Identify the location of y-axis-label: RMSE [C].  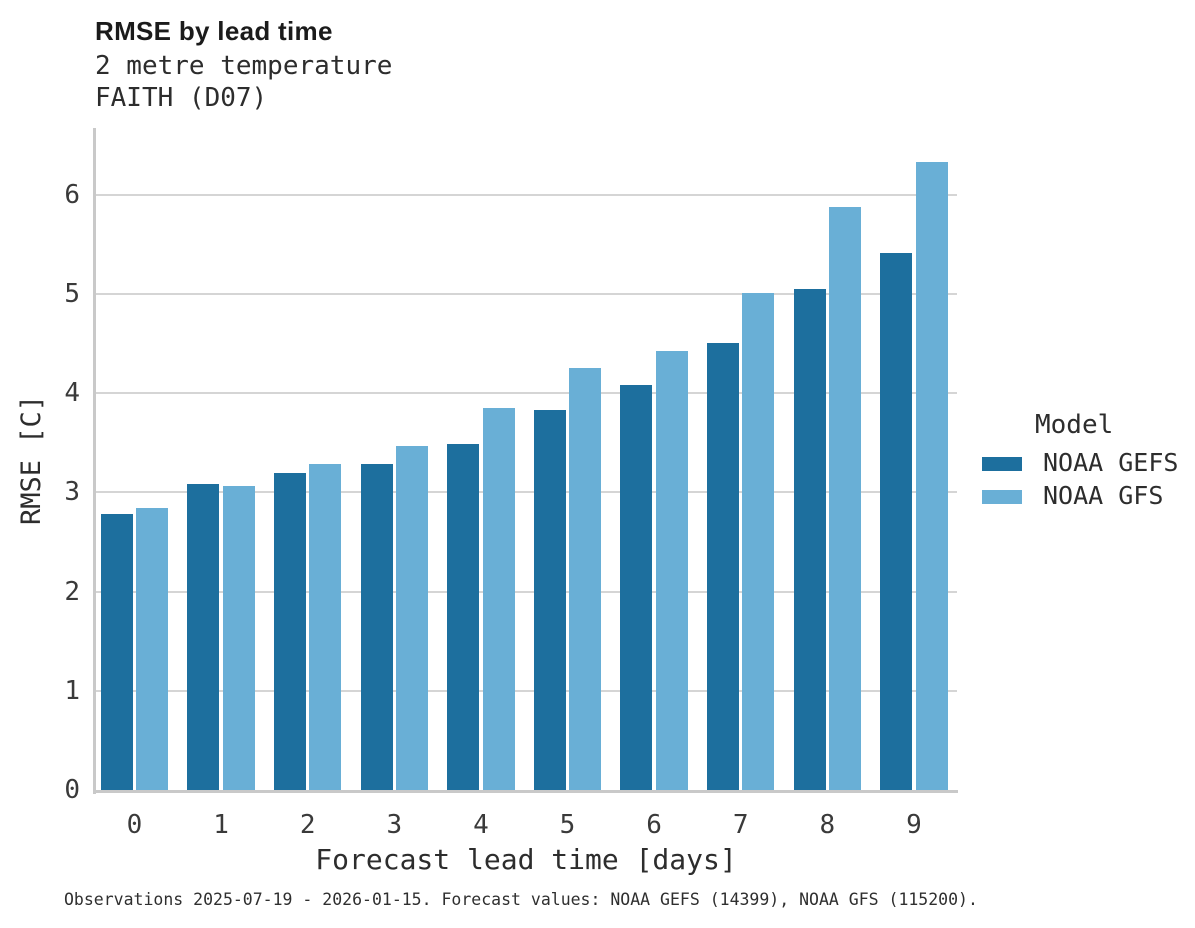
(31, 460).